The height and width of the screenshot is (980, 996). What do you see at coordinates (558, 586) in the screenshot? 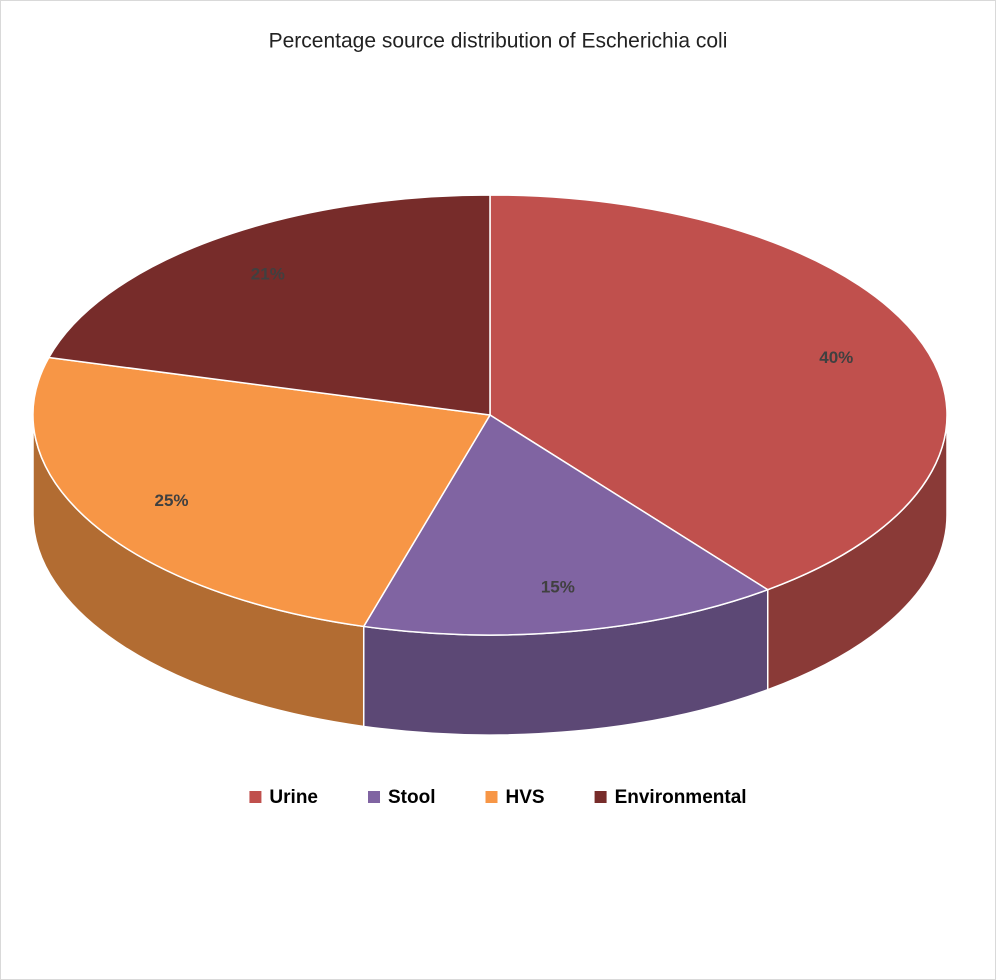
I see `value-label: 15%` at bounding box center [558, 586].